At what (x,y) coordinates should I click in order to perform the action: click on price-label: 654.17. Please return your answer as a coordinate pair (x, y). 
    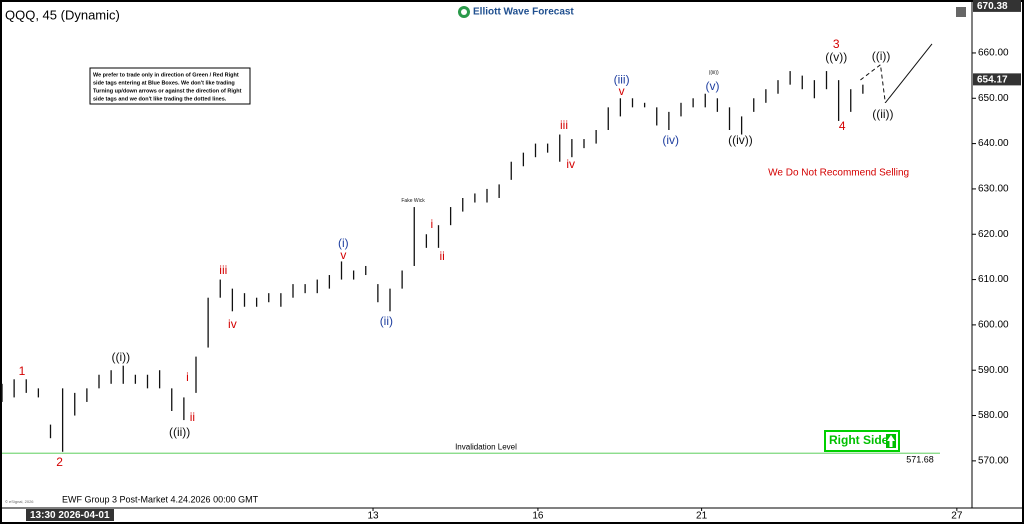
    Looking at the image, I should click on (992, 80).